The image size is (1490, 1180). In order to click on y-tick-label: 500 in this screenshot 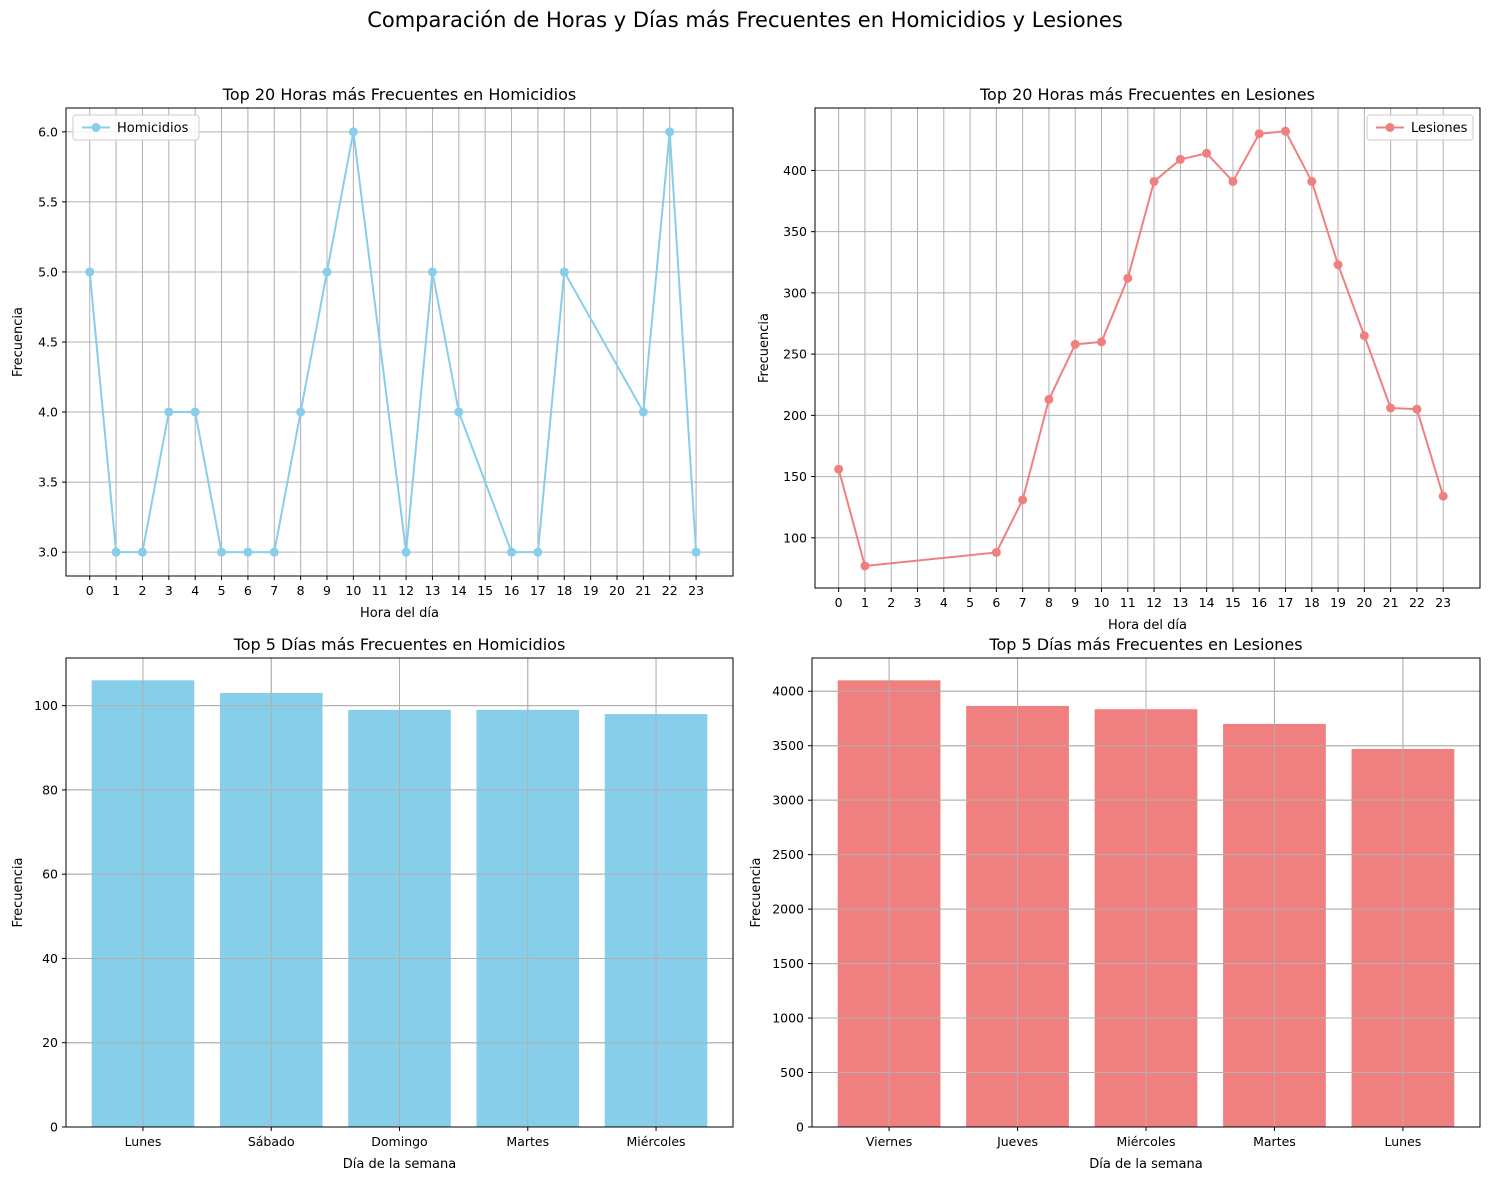, I will do `click(792, 1072)`.